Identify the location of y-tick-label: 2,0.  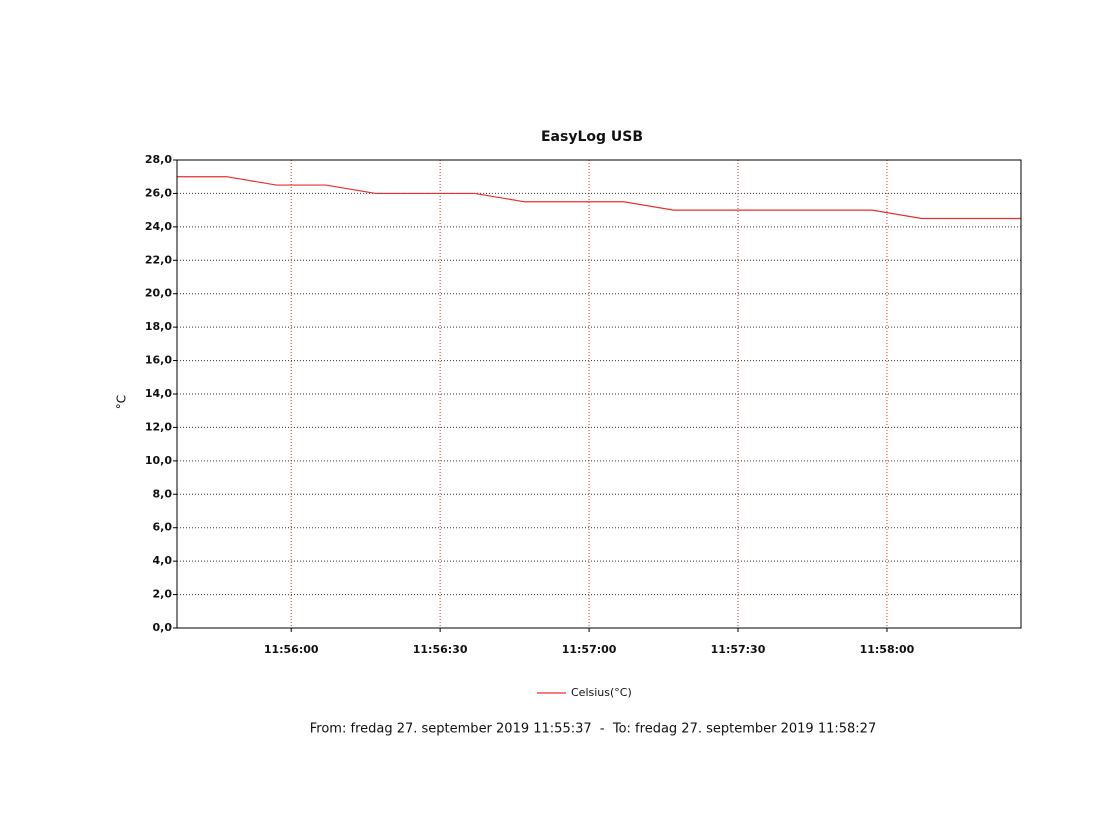
(163, 594).